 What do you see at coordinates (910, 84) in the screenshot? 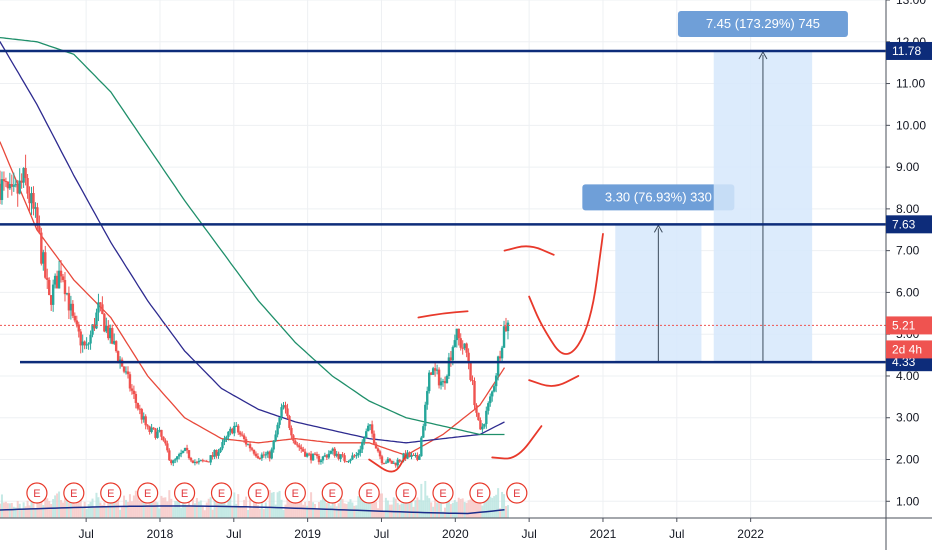
I see `y-tick-label: 11.00` at bounding box center [910, 84].